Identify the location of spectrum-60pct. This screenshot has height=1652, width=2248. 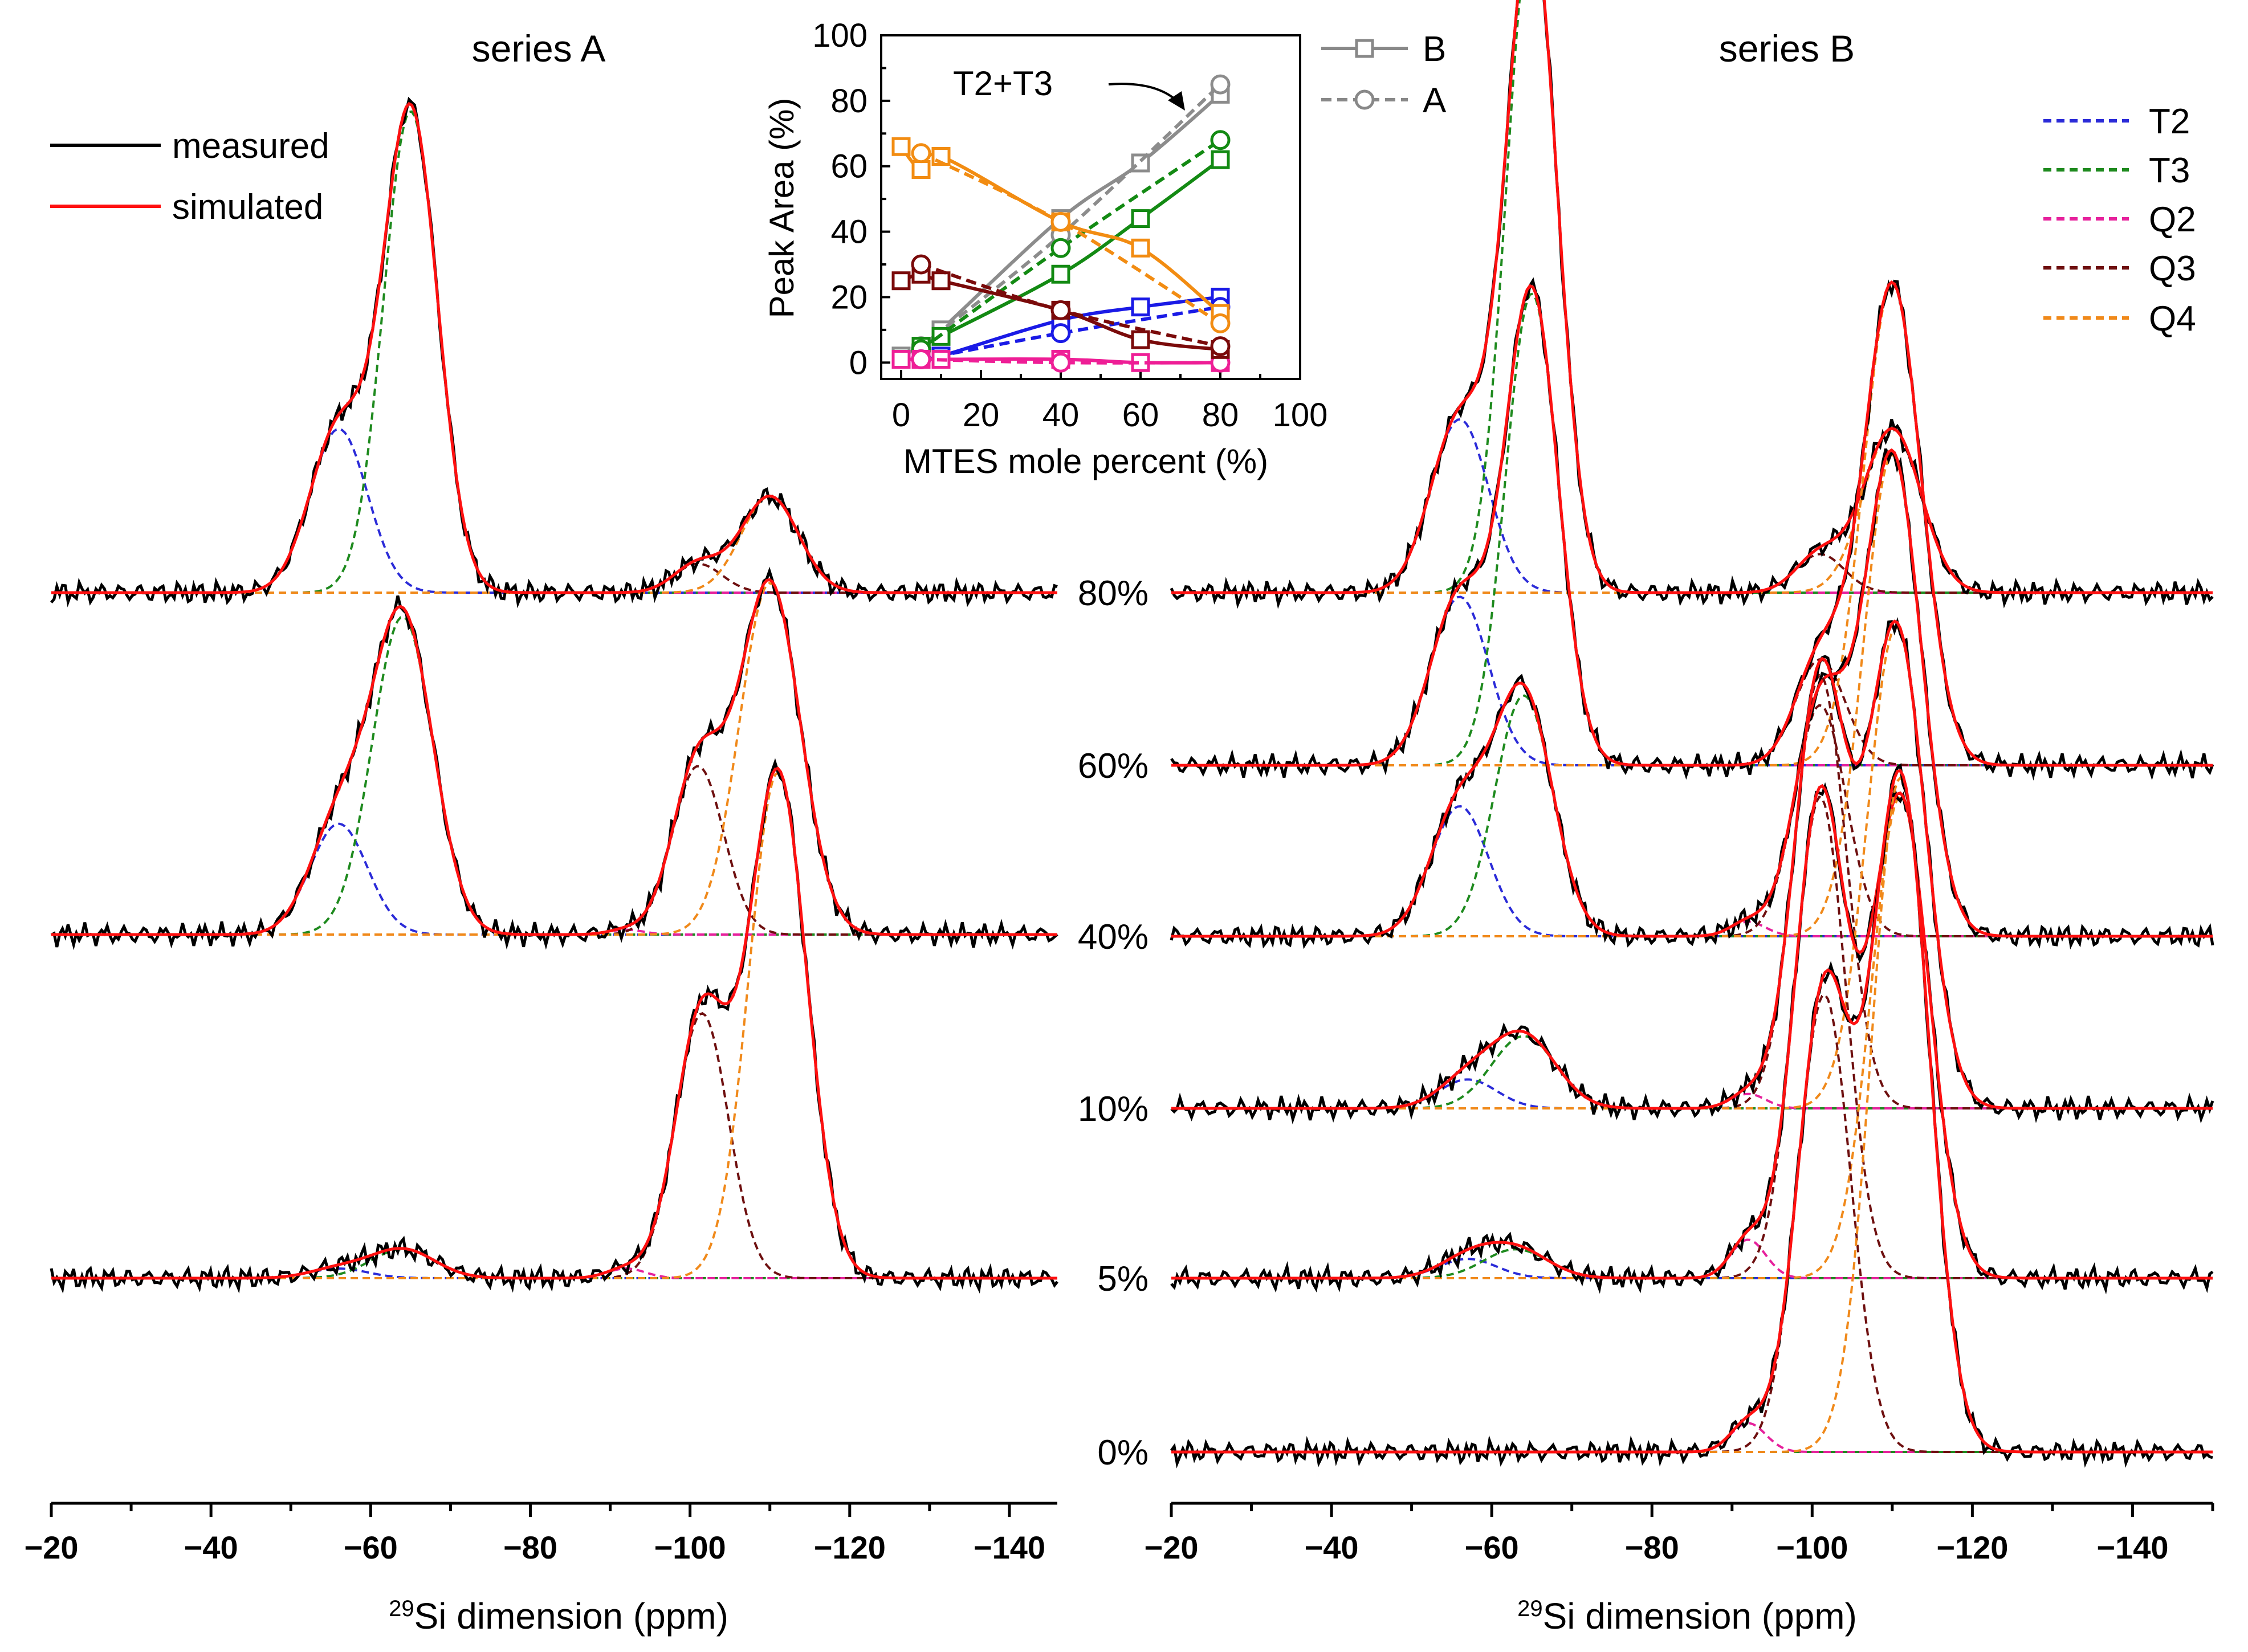
(1692, 529).